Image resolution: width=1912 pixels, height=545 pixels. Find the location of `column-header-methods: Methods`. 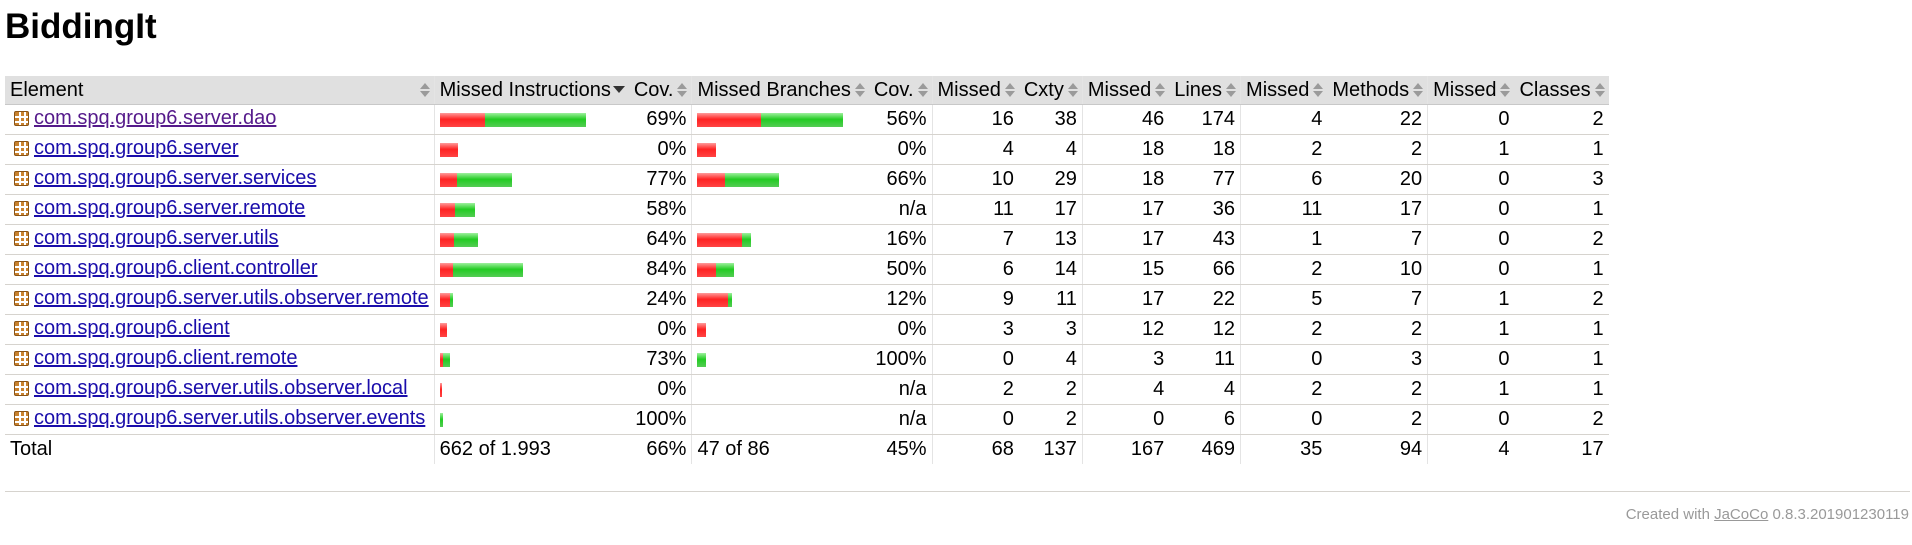

column-header-methods: Methods is located at coordinates (1377, 90).